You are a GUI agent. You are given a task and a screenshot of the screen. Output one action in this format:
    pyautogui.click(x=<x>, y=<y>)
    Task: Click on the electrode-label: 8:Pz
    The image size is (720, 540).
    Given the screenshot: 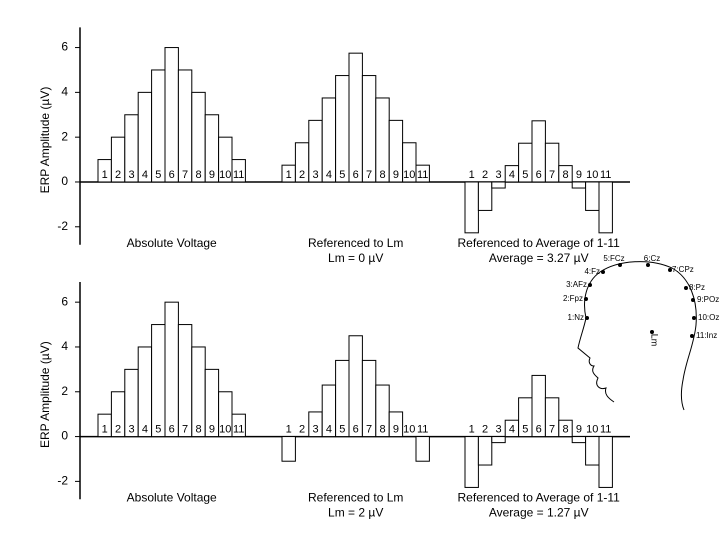 What is the action you would take?
    pyautogui.click(x=697, y=287)
    